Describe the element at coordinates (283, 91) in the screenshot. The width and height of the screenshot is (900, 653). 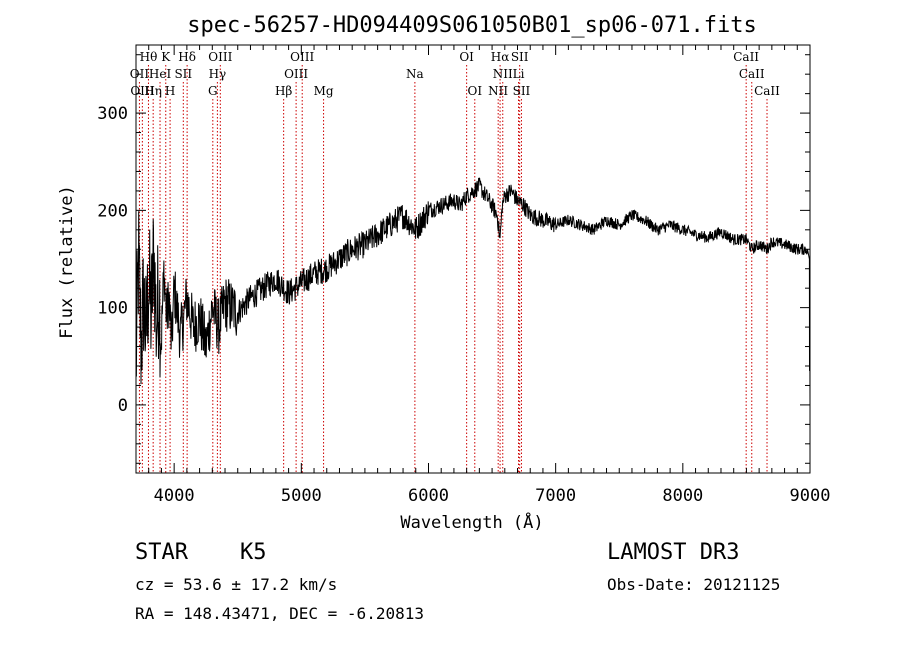
I see `line-marker-label: Hβ` at that location.